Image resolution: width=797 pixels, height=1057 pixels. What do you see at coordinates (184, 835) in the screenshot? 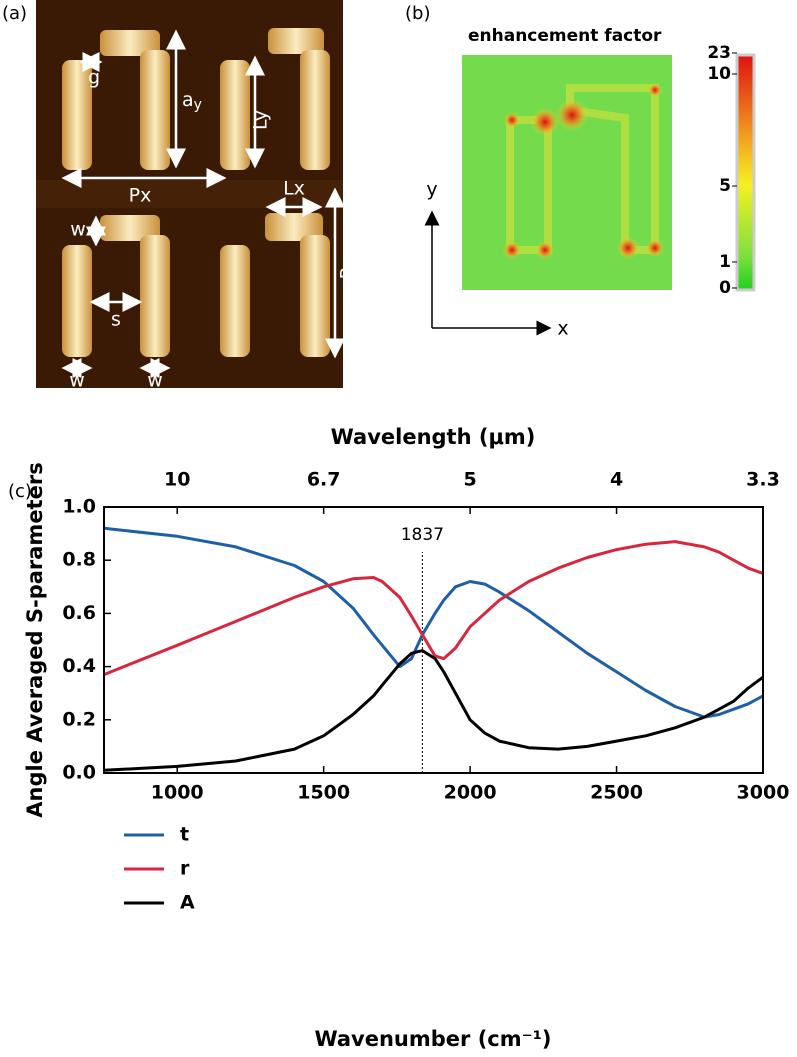
I see `legend-label: t` at bounding box center [184, 835].